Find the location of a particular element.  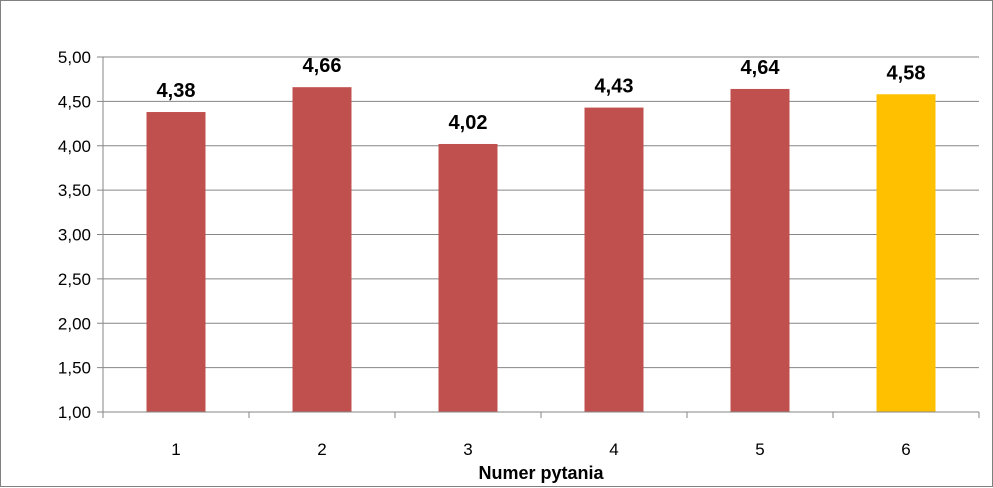

y-axis-tick-labels: 1,00 1,50 2,00 2,50 3,00 3,50 4,00 4,50 5,00 is located at coordinates (74, 235).